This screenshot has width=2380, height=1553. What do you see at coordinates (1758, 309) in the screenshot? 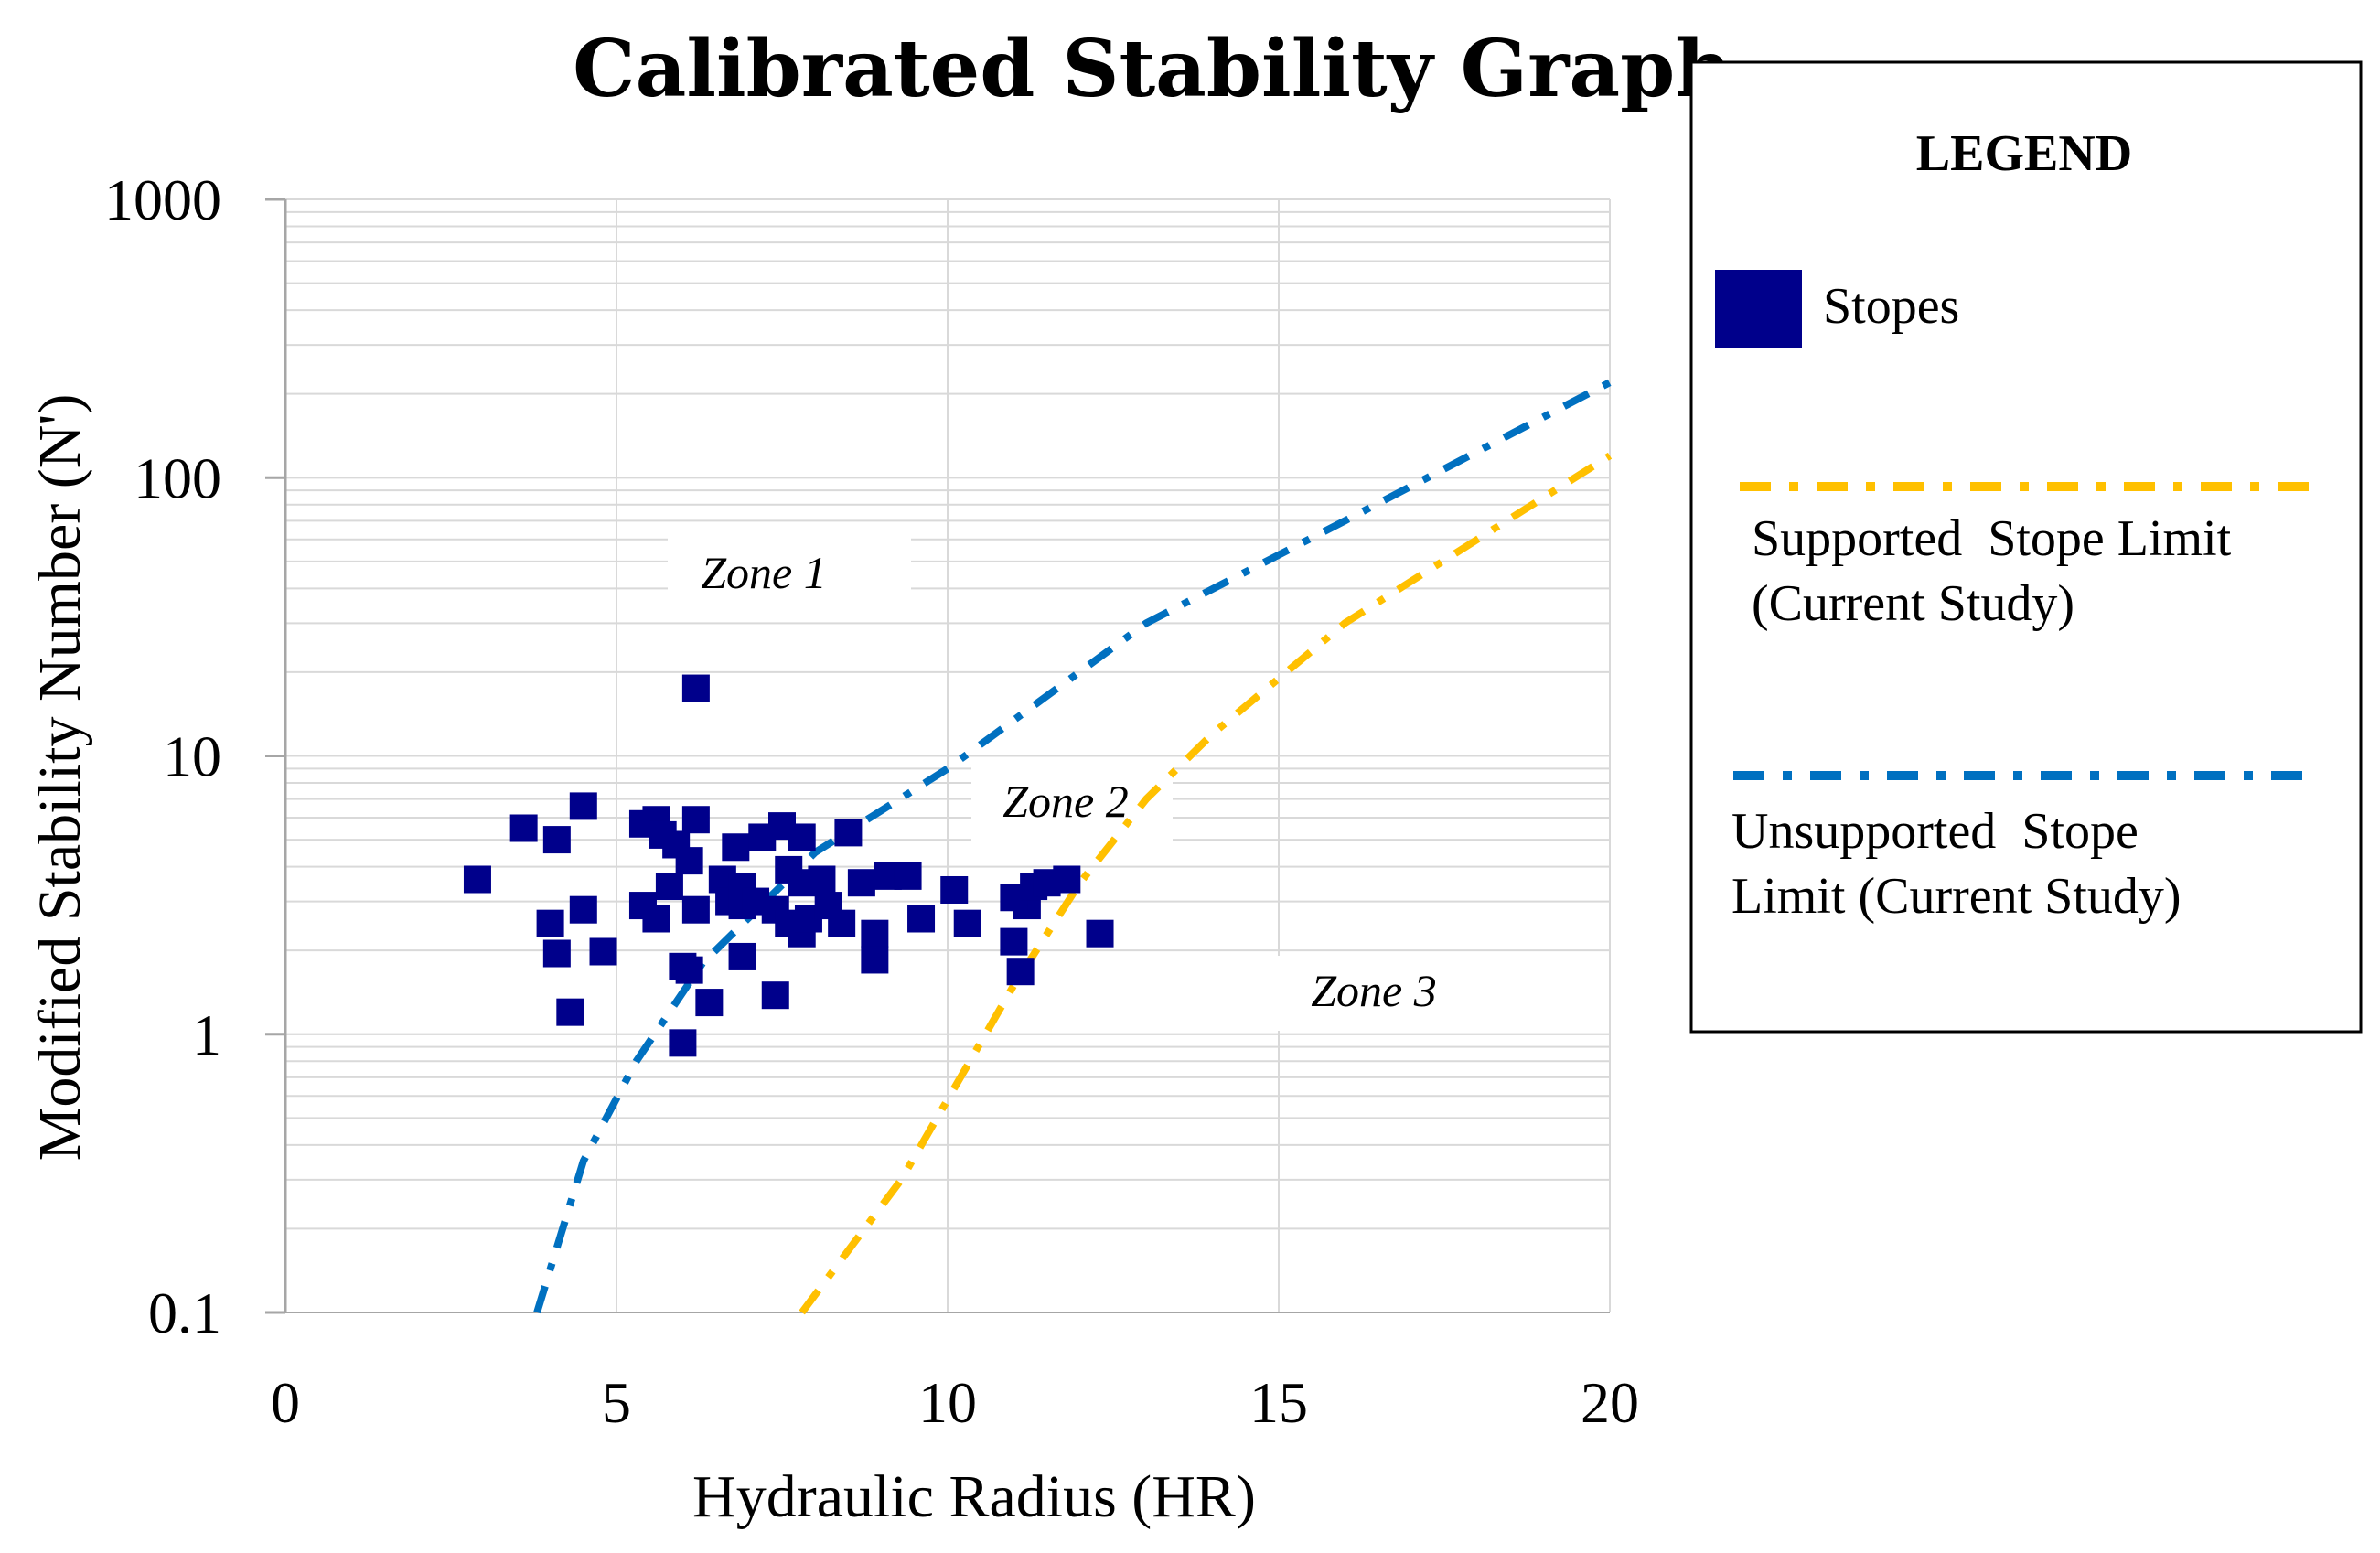
I see `legend-swatch-stopes` at bounding box center [1758, 309].